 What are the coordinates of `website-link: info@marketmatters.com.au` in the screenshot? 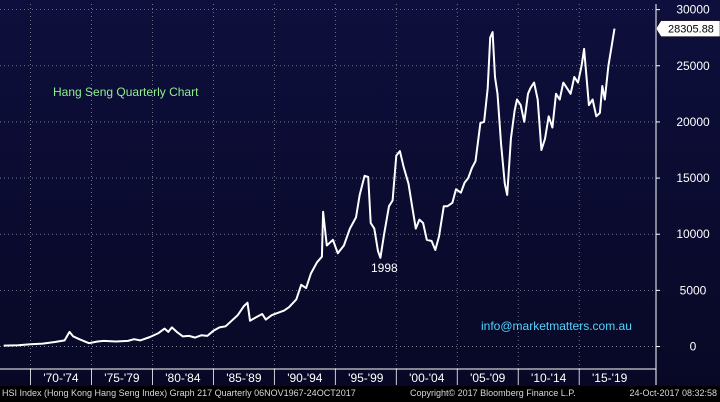 It's located at (556, 326).